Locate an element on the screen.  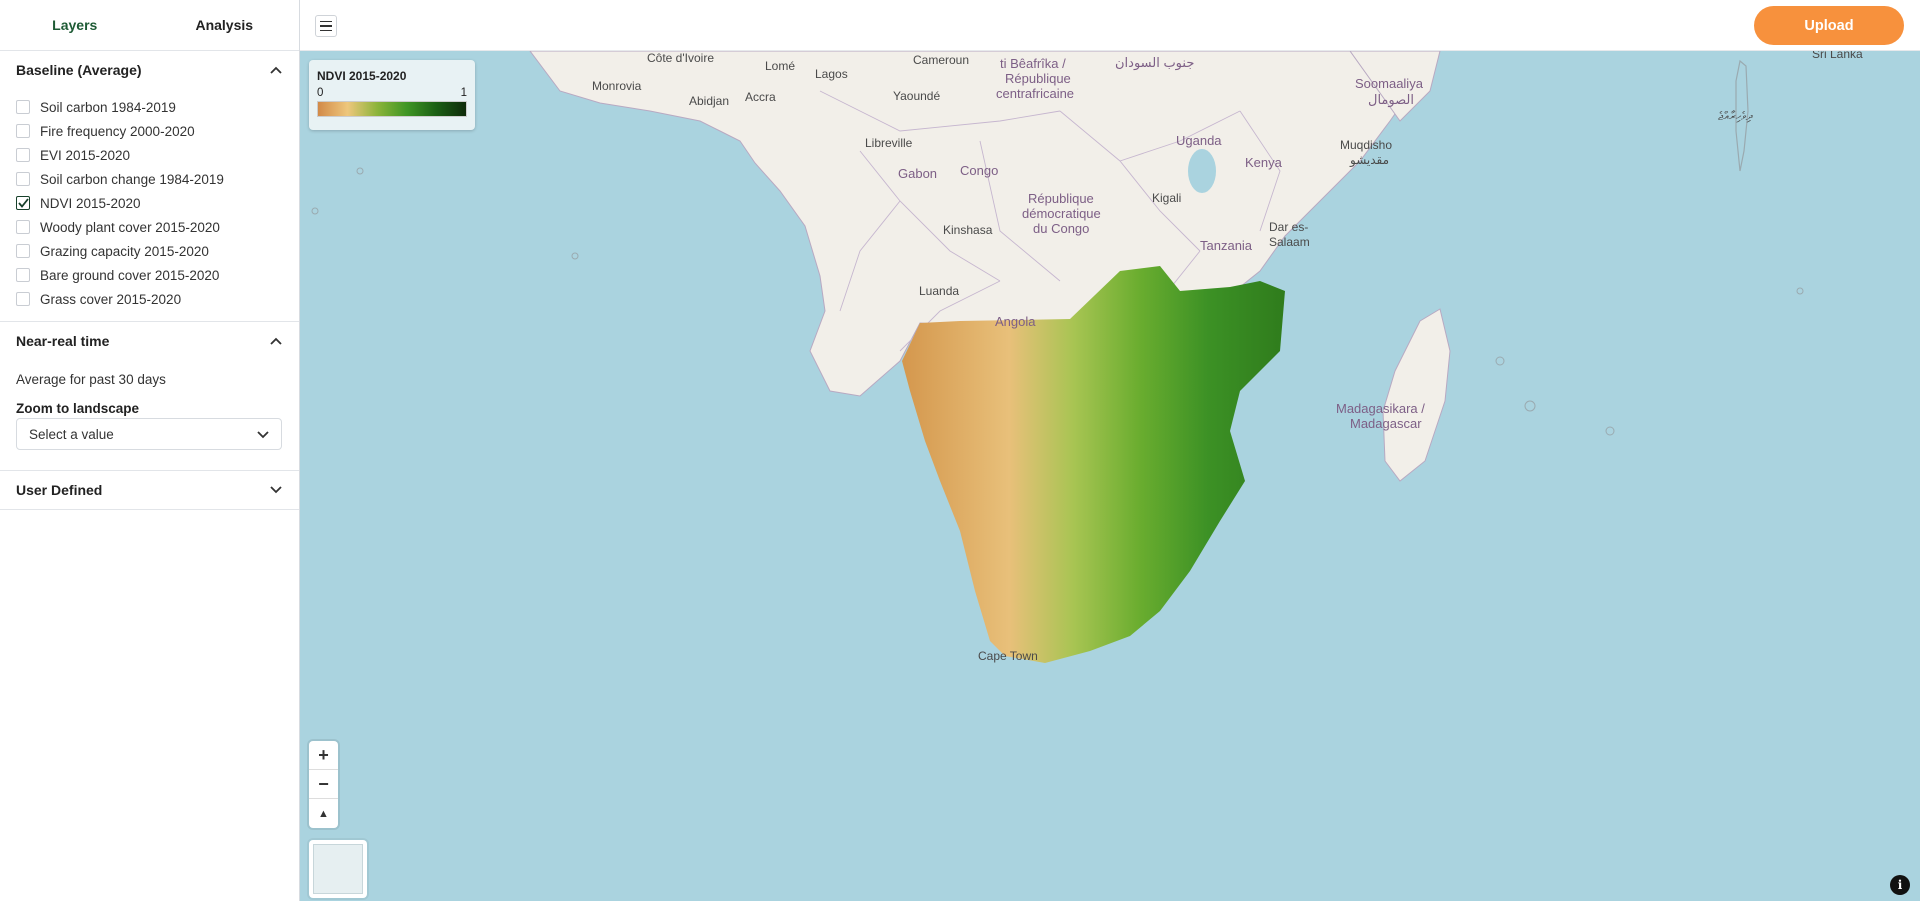
layer-soil-carbon: Soil carbon 1984-2019 is located at coordinates (149, 107).